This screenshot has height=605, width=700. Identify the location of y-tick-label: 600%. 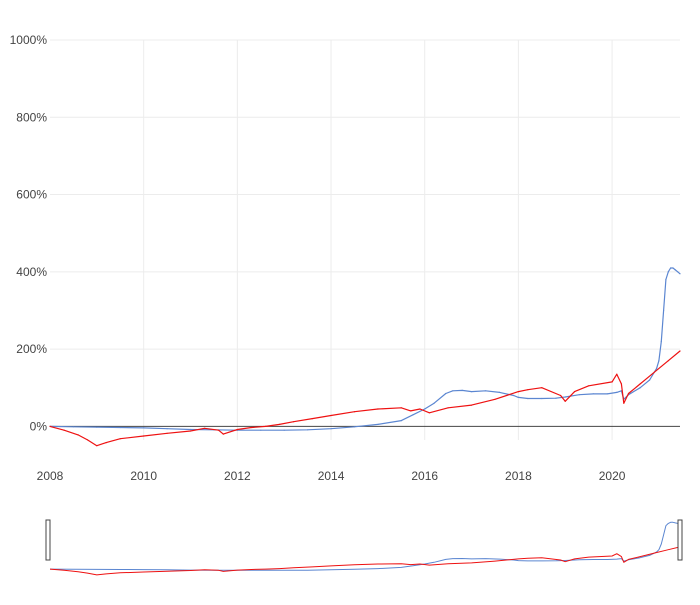
(31, 195).